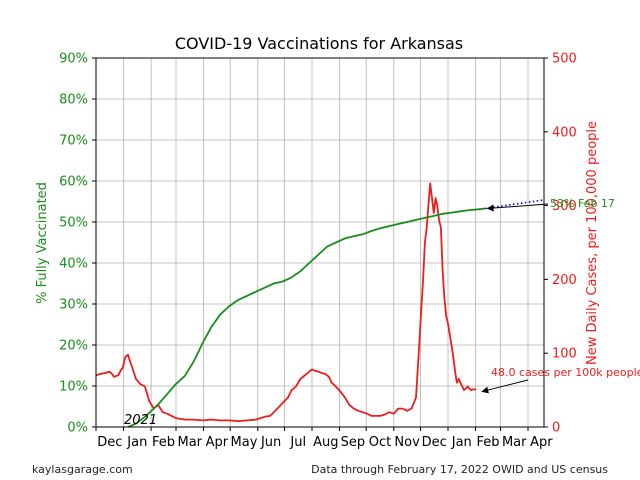 Image resolution: width=640 pixels, height=480 pixels. I want to click on left-tick-label: 50%, so click(73, 223).